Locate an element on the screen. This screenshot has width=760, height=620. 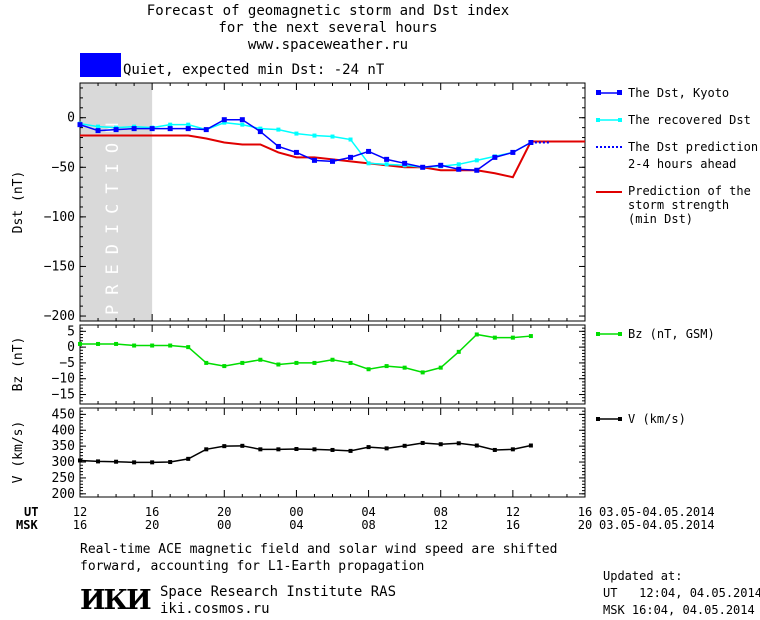
ut-tick-label: 08 is located at coordinates (440, 512).